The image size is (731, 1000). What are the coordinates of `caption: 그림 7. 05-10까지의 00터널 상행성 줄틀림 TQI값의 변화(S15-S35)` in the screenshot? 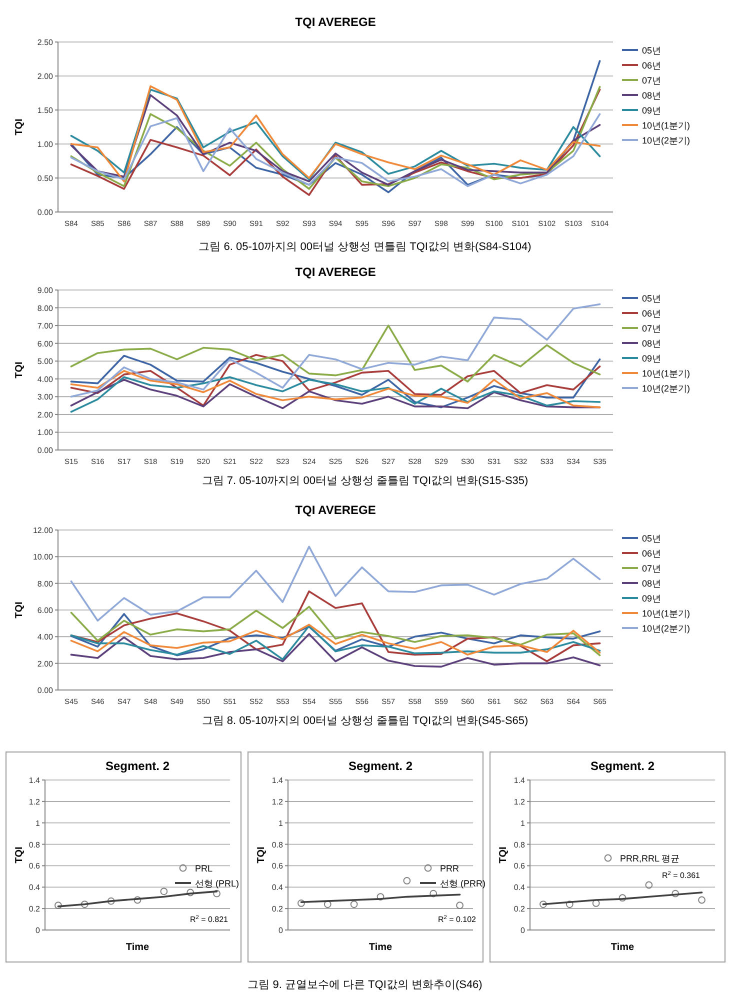 It's located at (365, 481).